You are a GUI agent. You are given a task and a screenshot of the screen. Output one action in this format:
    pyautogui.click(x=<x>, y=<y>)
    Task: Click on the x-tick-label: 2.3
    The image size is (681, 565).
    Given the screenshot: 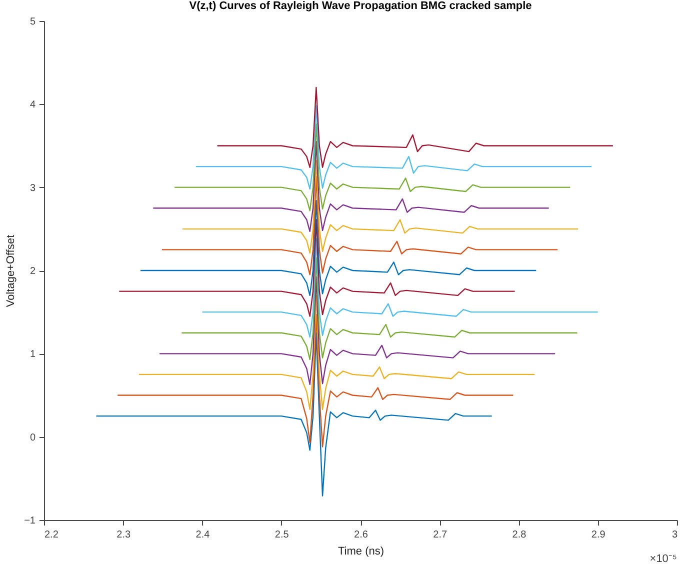 What is the action you would take?
    pyautogui.click(x=124, y=535)
    